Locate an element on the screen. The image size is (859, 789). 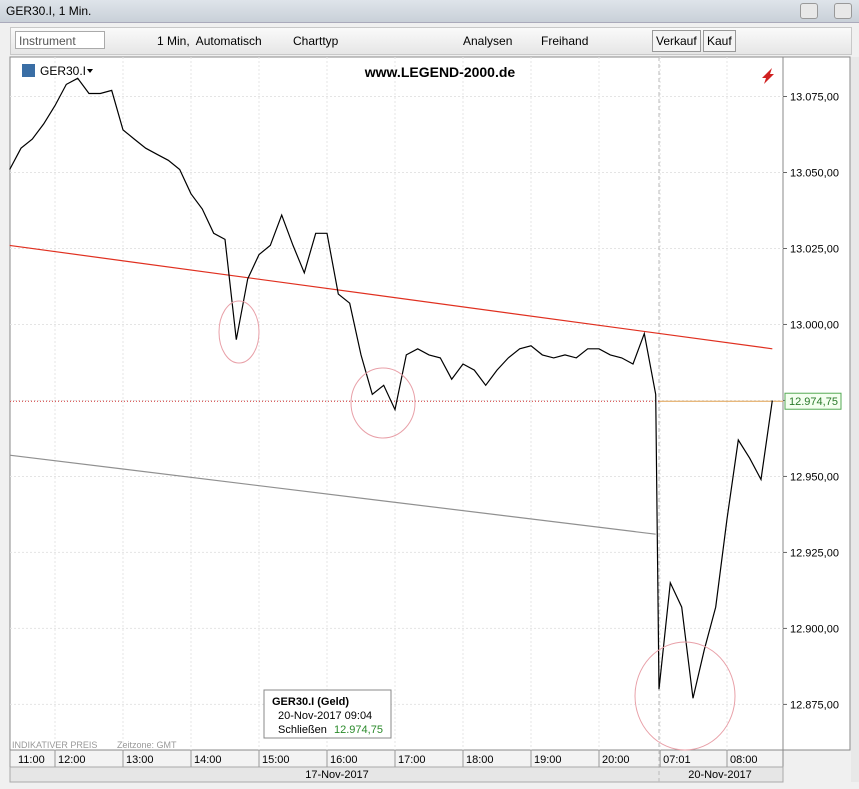
y-tick-label: 13.025,00 is located at coordinates (814, 249).